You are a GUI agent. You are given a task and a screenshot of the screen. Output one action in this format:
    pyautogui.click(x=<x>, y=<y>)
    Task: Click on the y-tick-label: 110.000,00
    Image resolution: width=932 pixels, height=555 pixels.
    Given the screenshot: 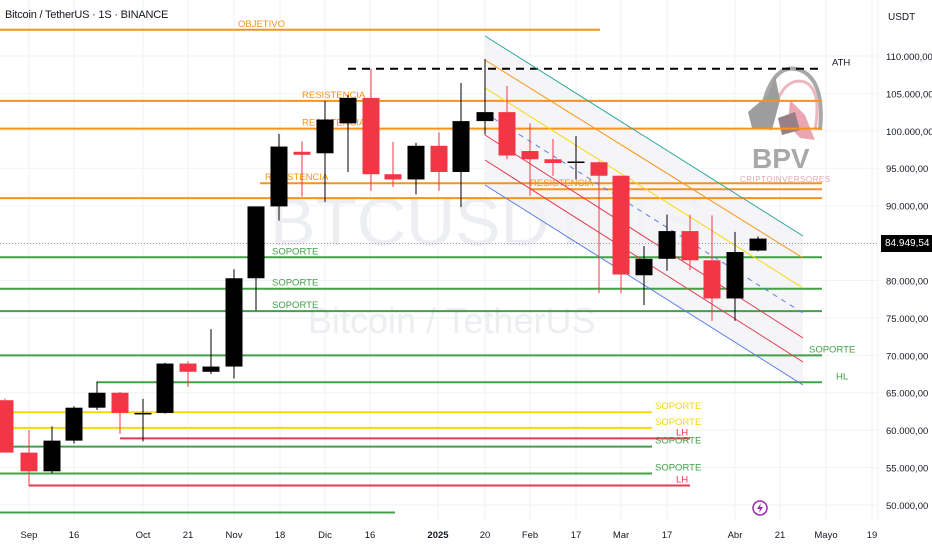 What is the action you would take?
    pyautogui.click(x=909, y=57)
    